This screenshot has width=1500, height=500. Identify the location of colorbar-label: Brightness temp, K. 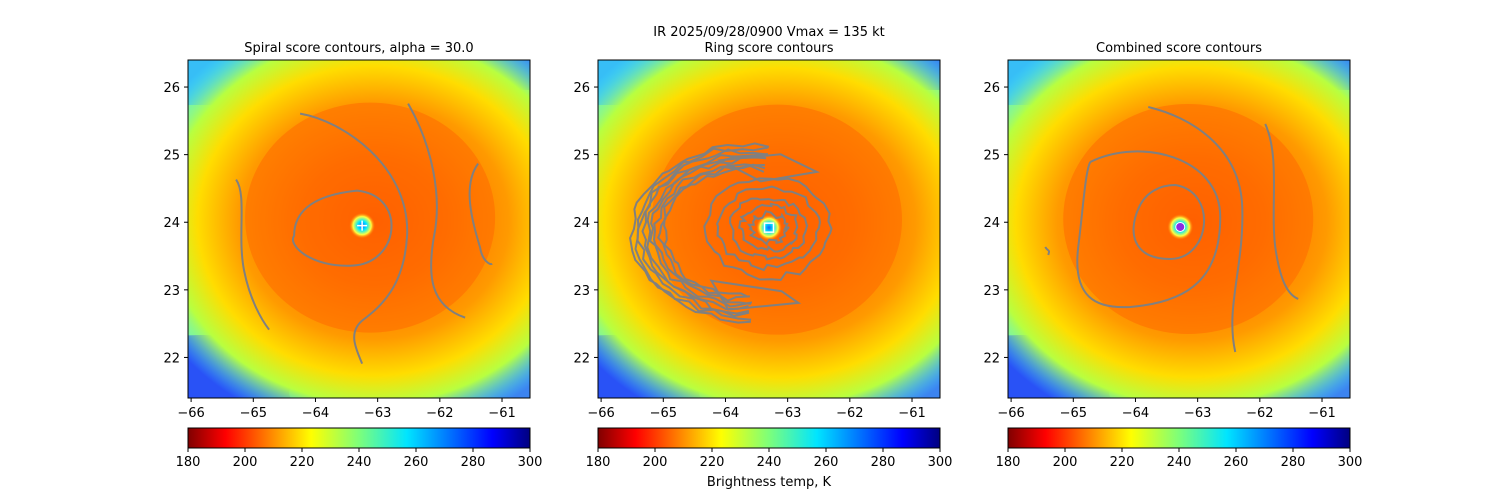
(769, 482).